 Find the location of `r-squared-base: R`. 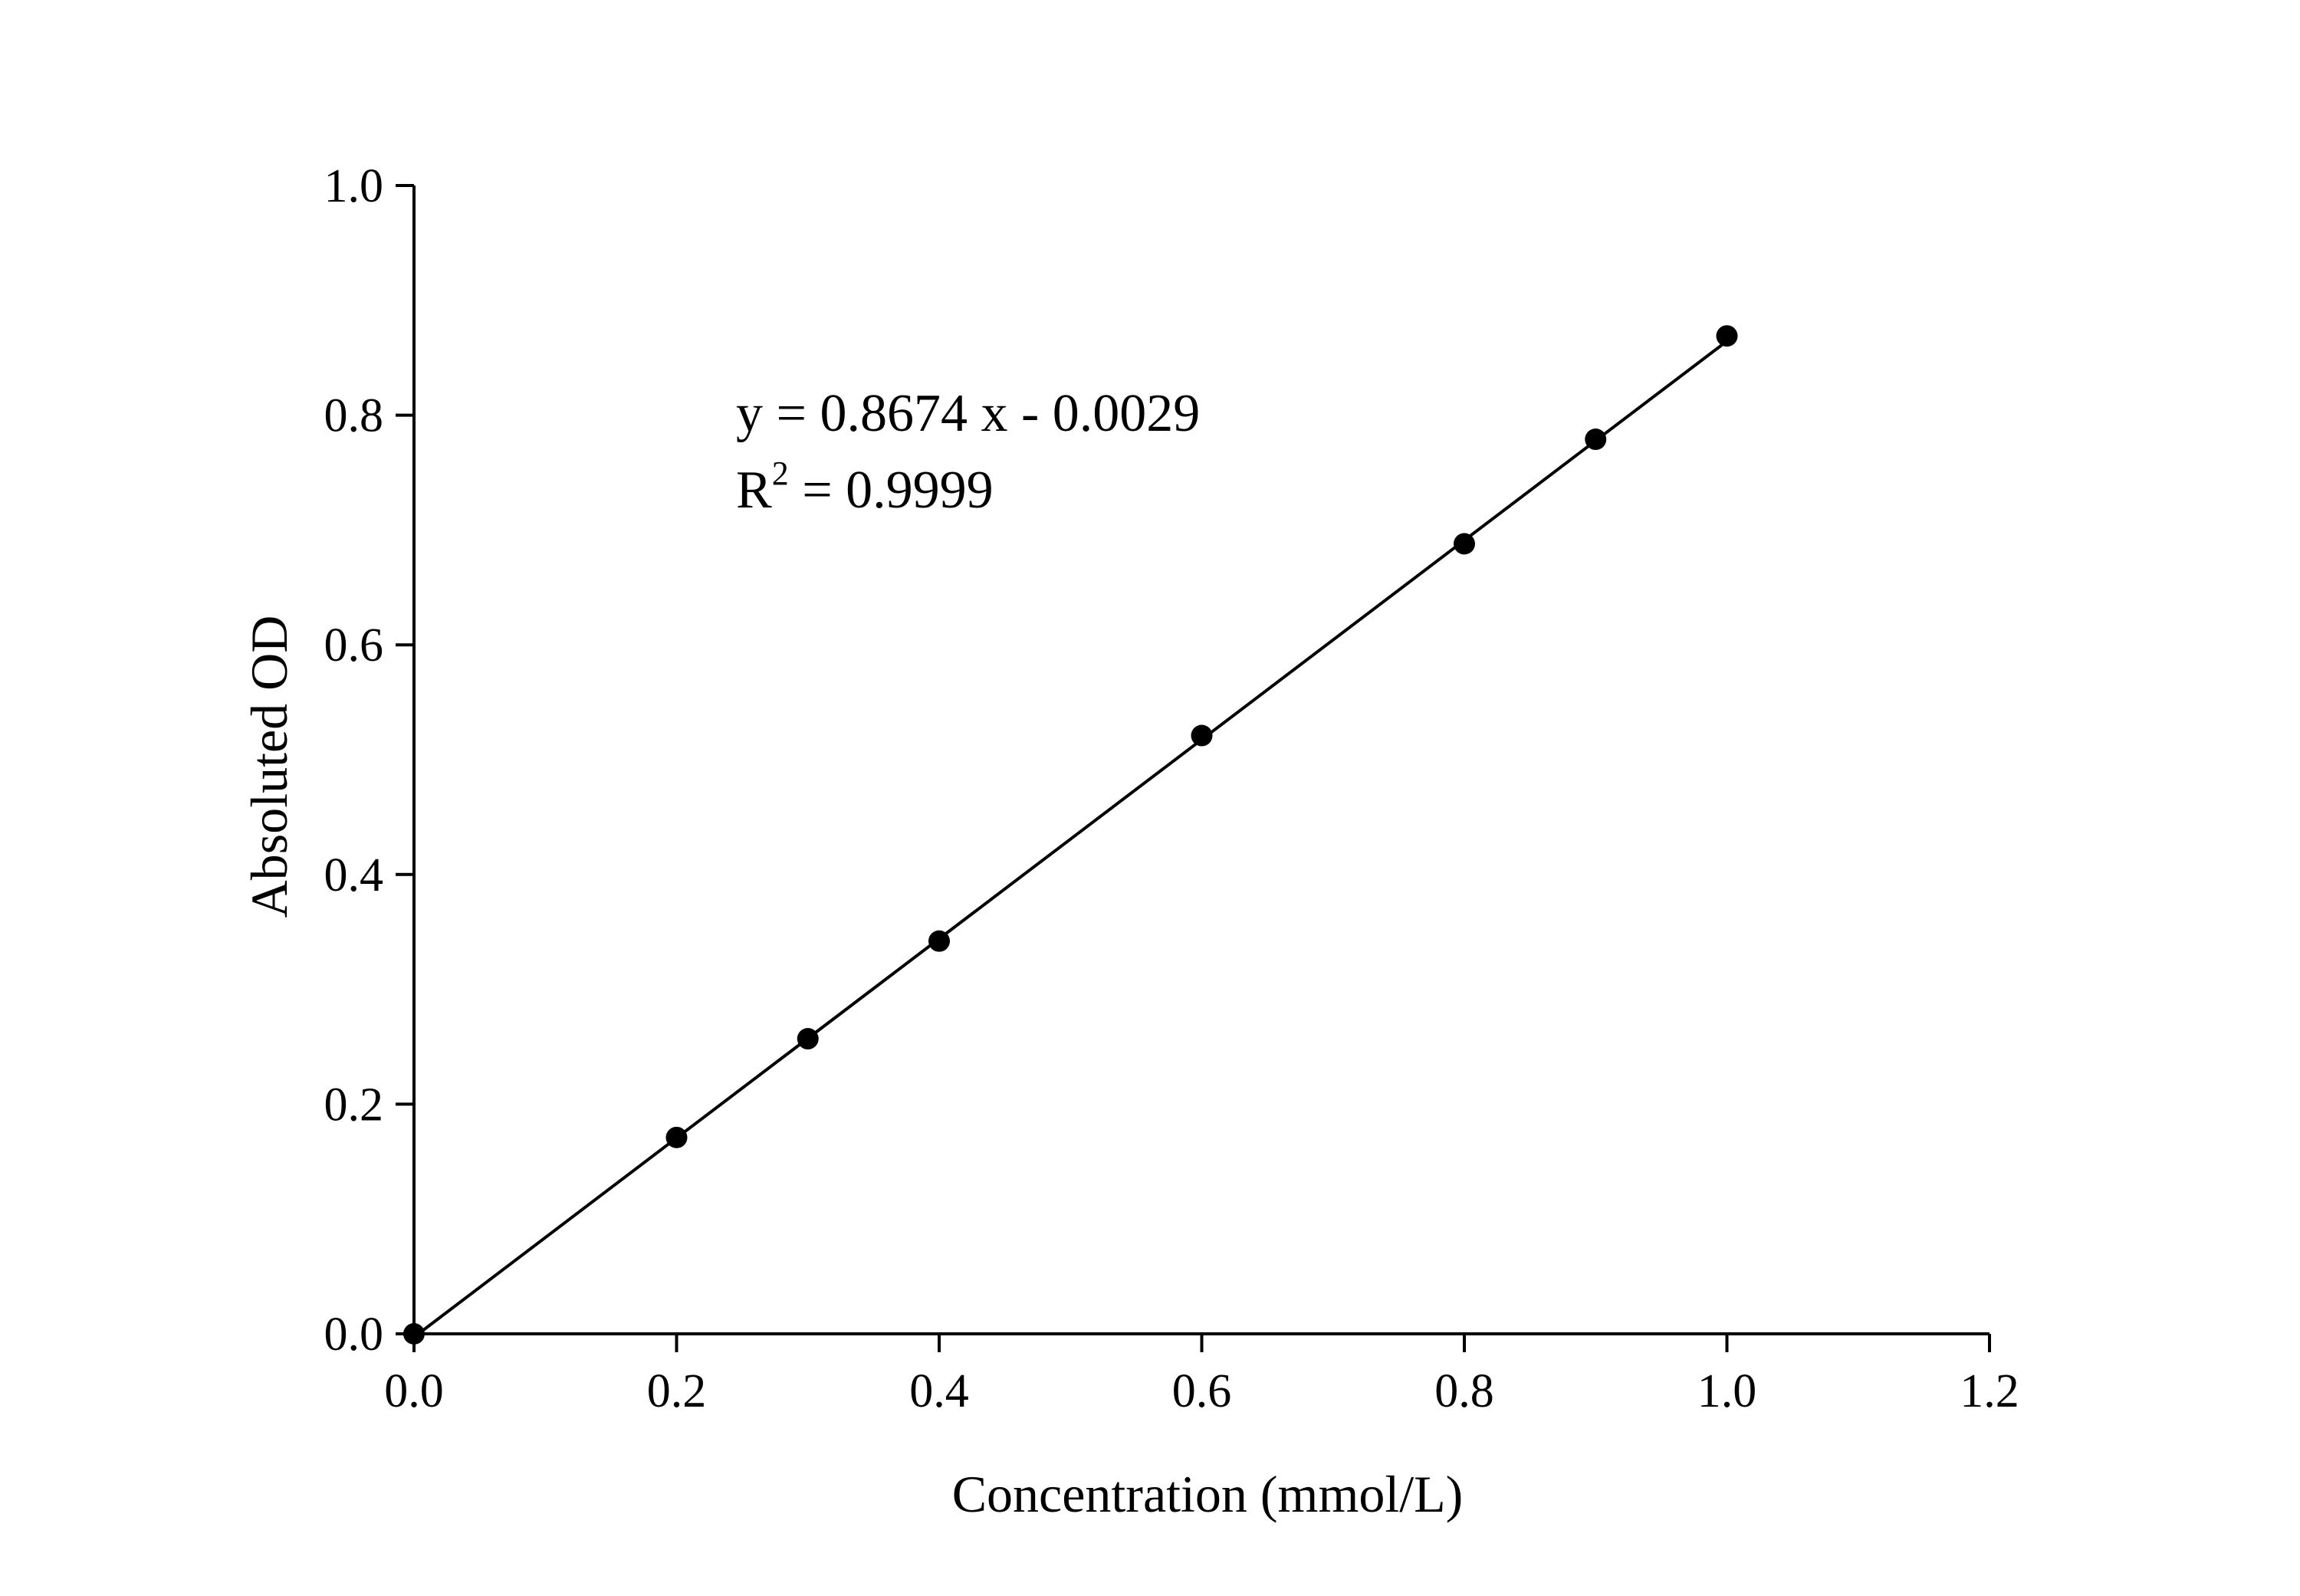

r-squared-base: R is located at coordinates (754, 490).